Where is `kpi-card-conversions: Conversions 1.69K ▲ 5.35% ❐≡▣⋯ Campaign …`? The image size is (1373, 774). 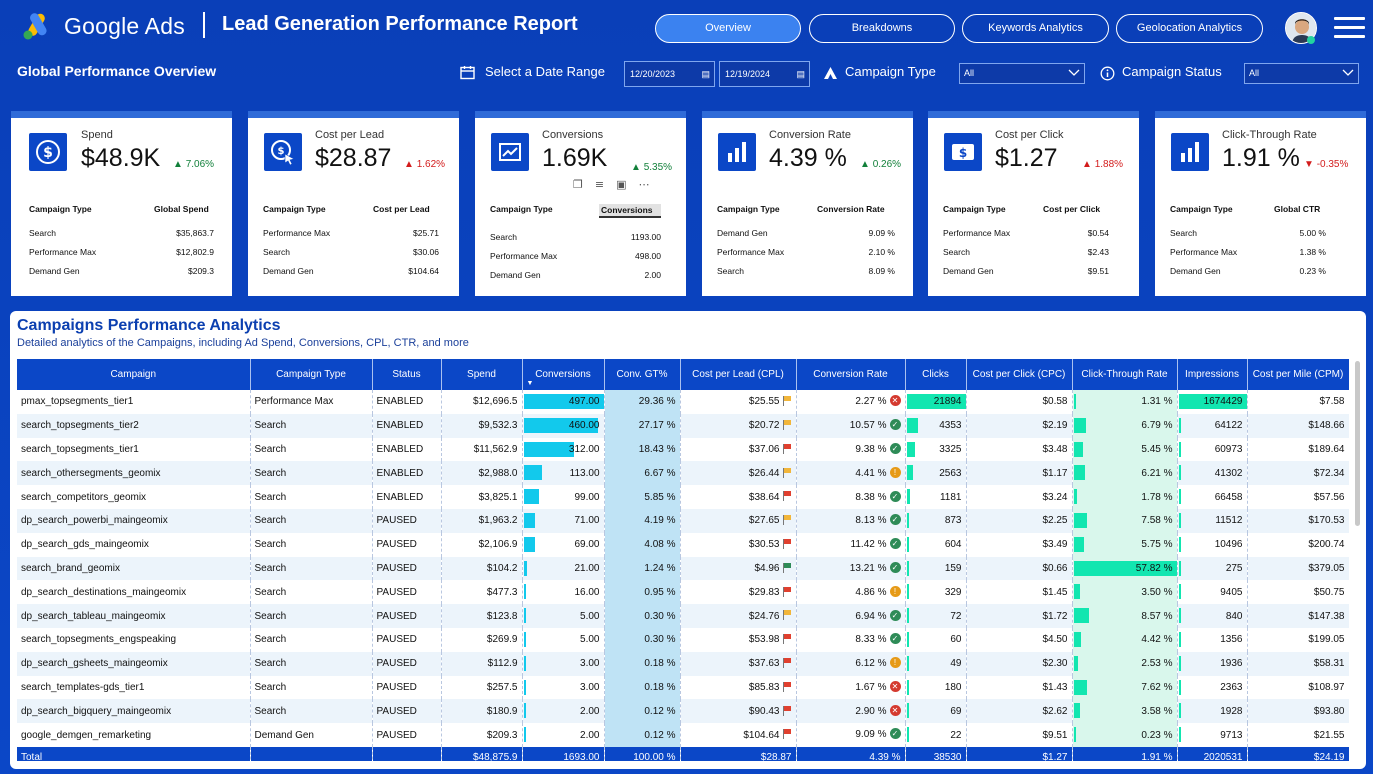
kpi-card-conversions: Conversions 1.69K ▲ 5.35% ❐≡▣⋯ Campaign … is located at coordinates (580, 203).